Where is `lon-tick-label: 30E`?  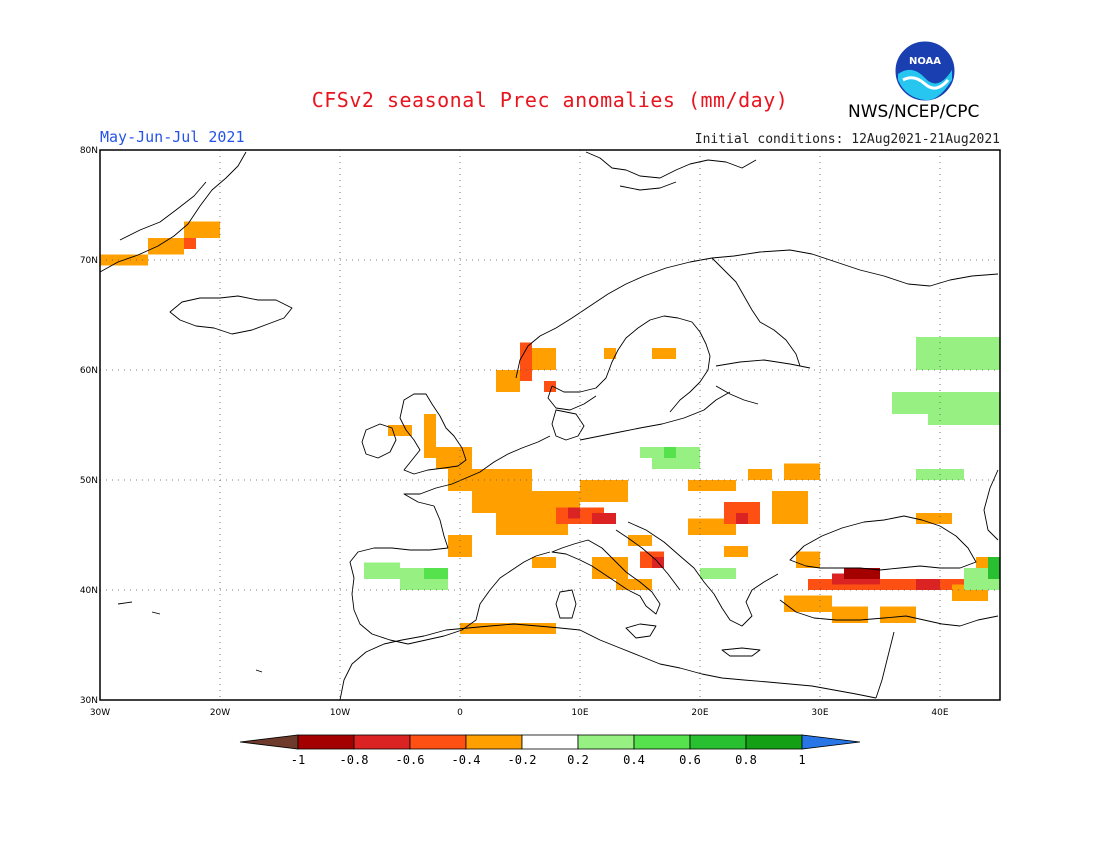 lon-tick-label: 30E is located at coordinates (819, 713).